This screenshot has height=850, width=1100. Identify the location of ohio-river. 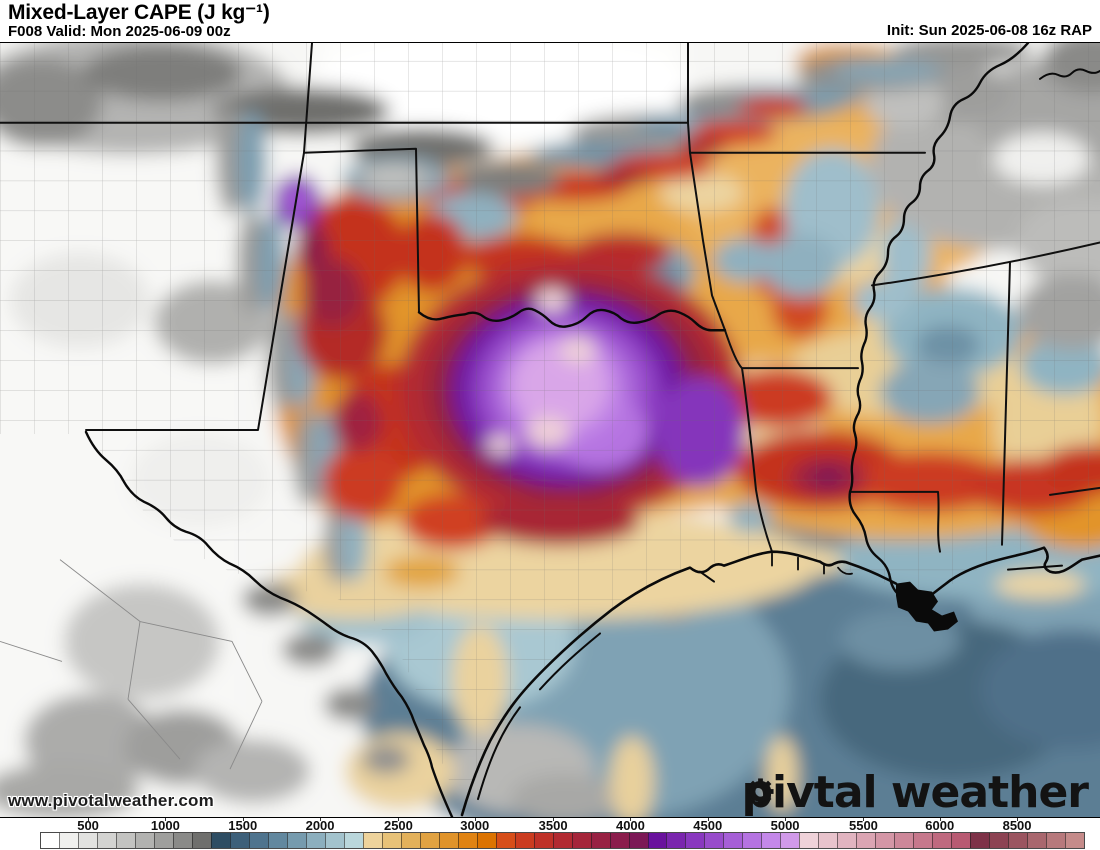
(1069, 74).